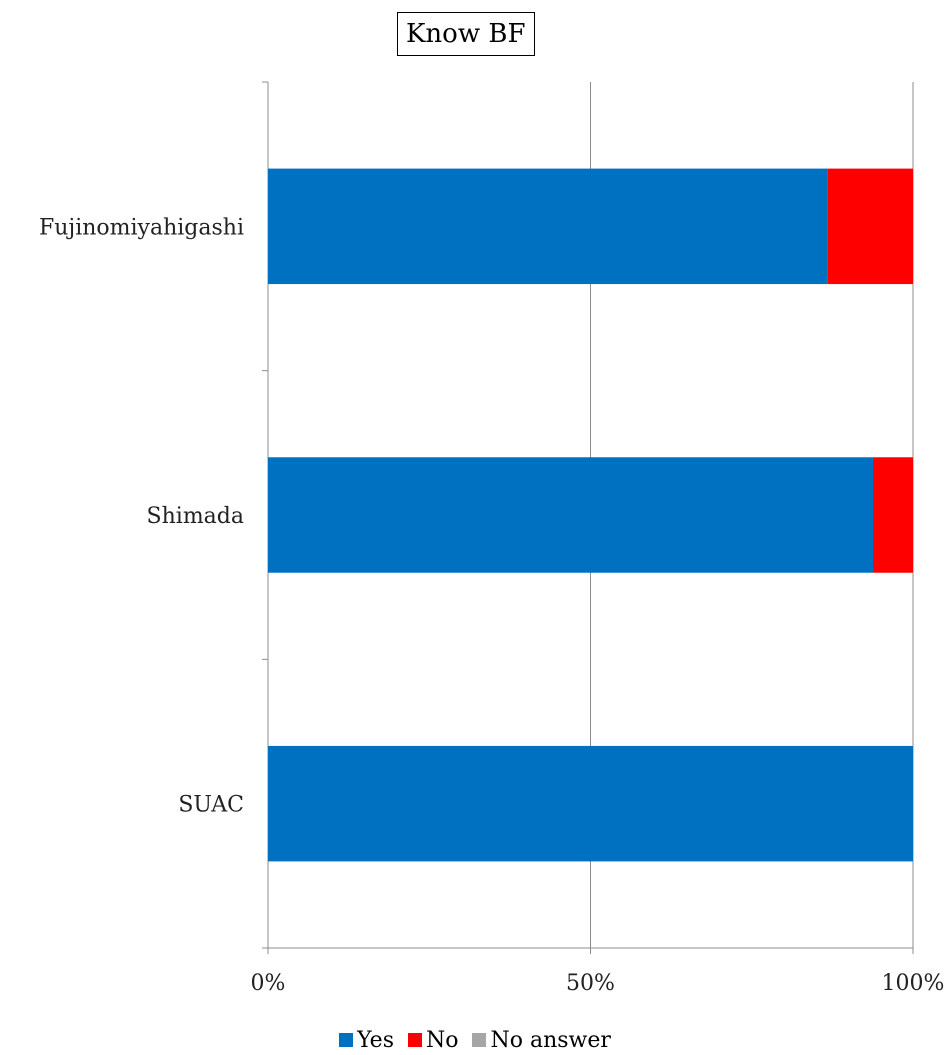 This screenshot has height=1055, width=950. Describe the element at coordinates (913, 983) in the screenshot. I see `x-tick-label: 100%` at that location.